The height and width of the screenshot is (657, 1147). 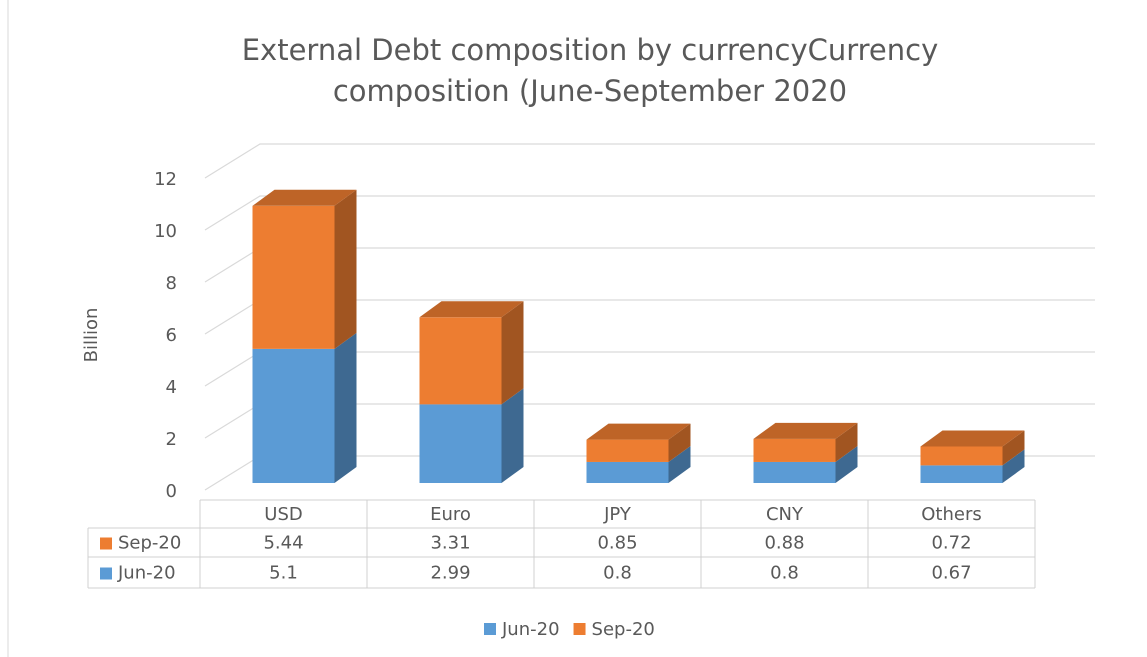 I want to click on y-tick-label: 10, so click(x=165, y=231).